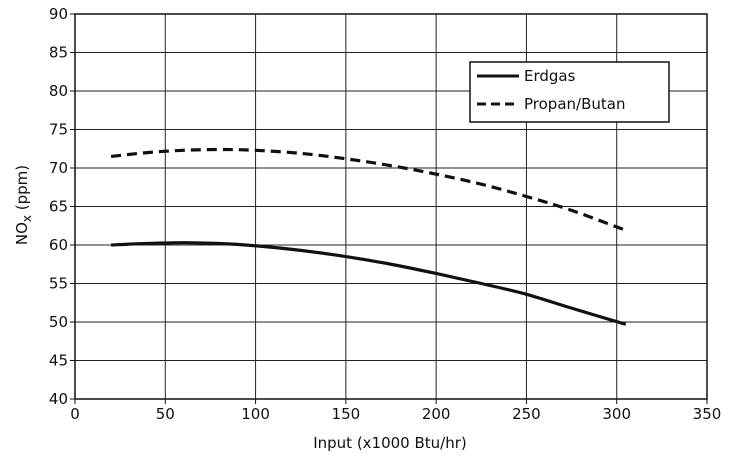 This screenshot has width=731, height=456. What do you see at coordinates (58, 245) in the screenshot?
I see `y-tick-label-60: 60` at bounding box center [58, 245].